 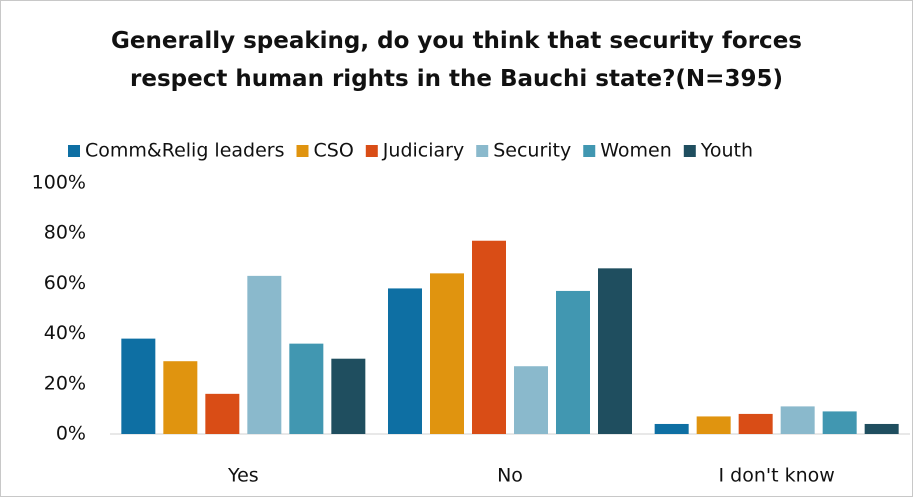 What do you see at coordinates (65, 333) in the screenshot?
I see `y-tick-label: 40%` at bounding box center [65, 333].